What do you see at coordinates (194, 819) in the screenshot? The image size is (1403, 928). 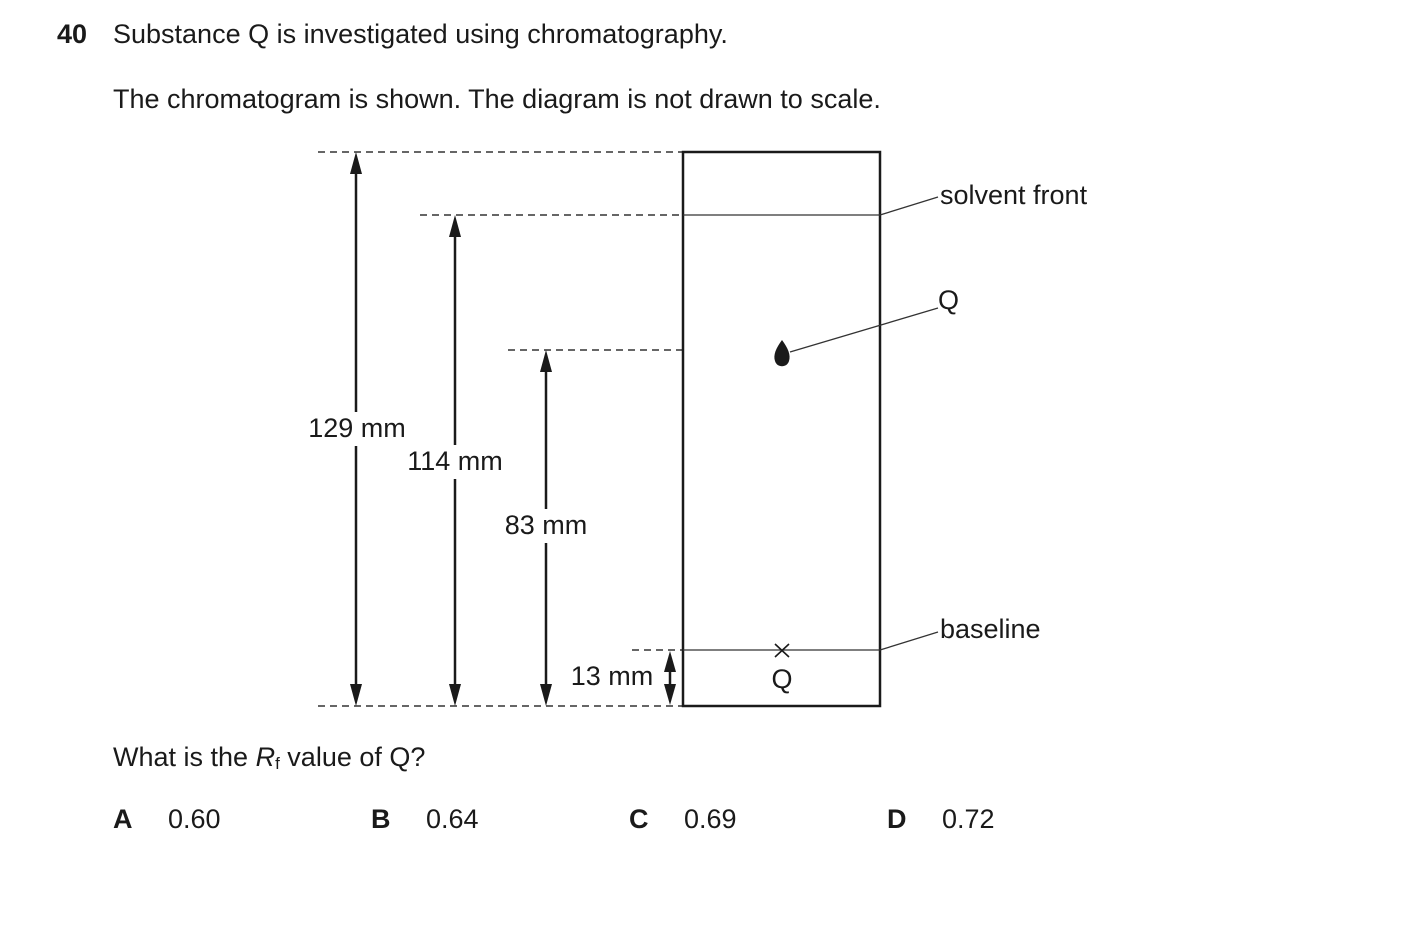 I see `option-text: 0.60` at bounding box center [194, 819].